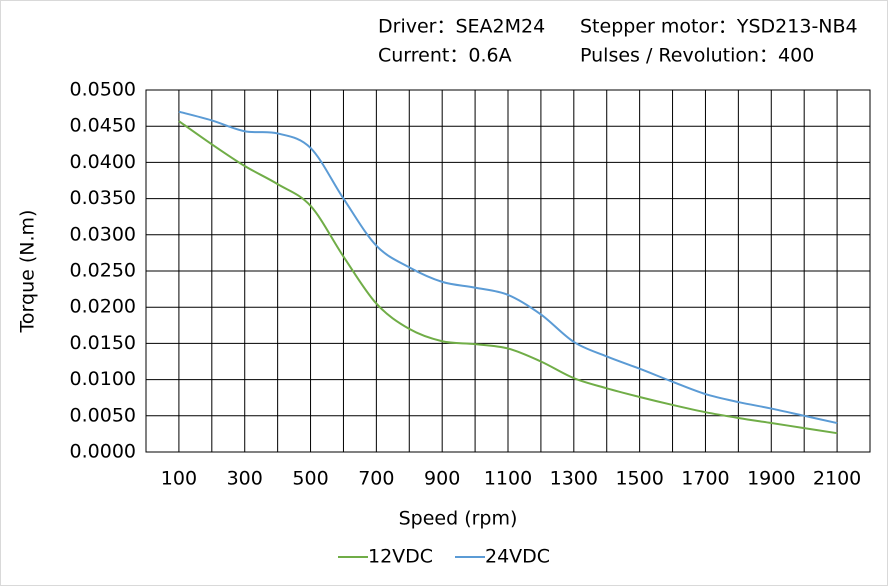  Describe the element at coordinates (837, 479) in the screenshot. I see `x-tick-label: 2100` at that location.